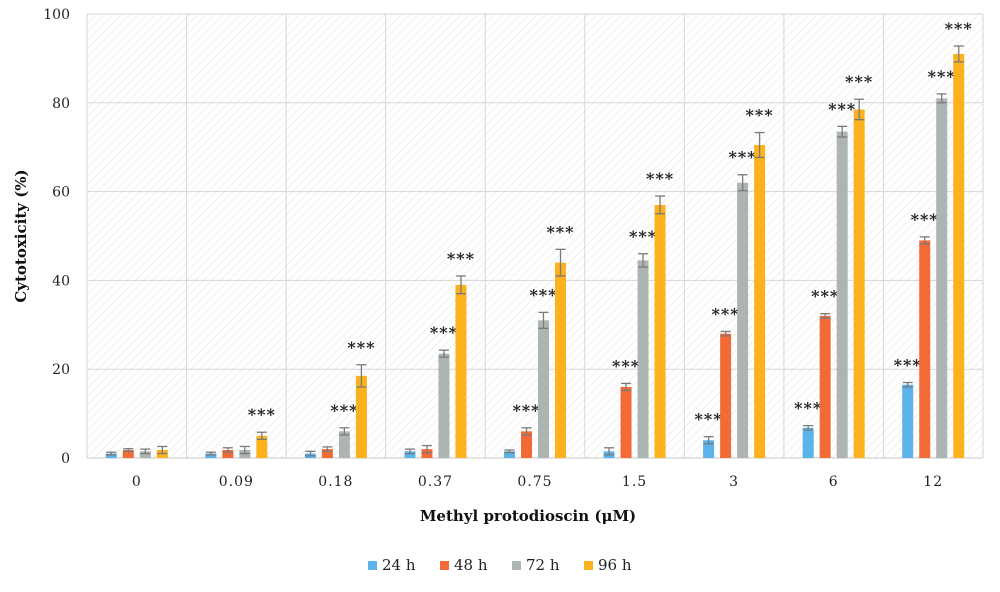 This screenshot has height=592, width=1000. I want to click on x-ticks: 0 0.09 0.18 0.37 0.75 1.5 3 6 12, so click(537, 482).